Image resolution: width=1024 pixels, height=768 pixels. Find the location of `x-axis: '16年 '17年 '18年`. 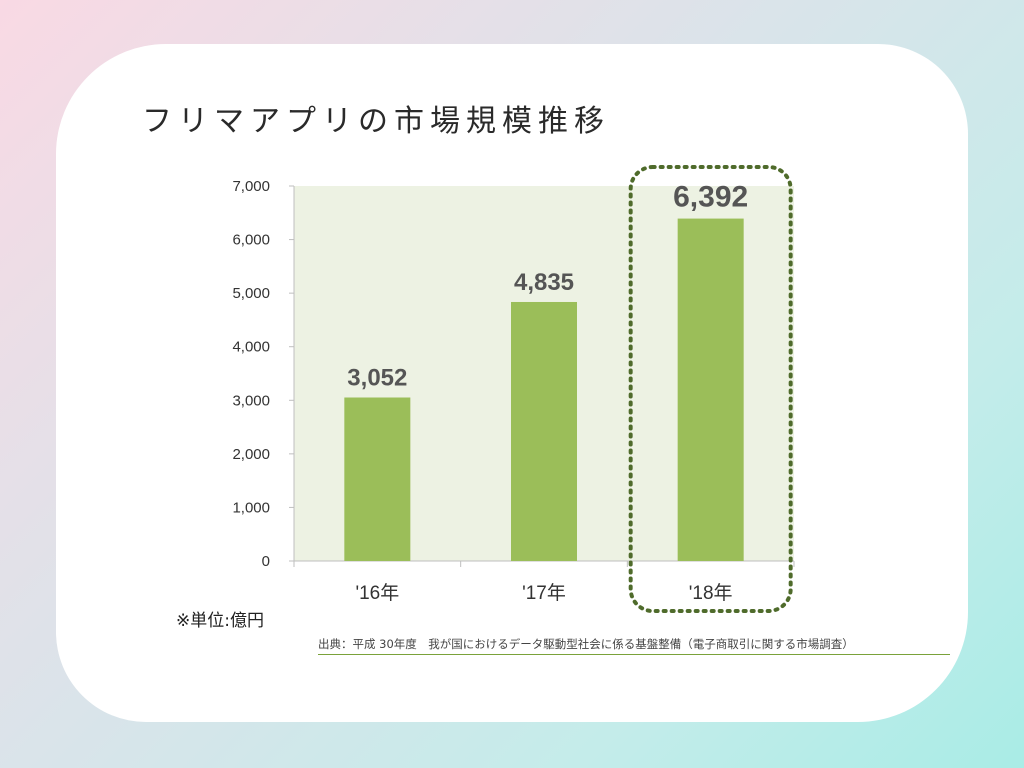

x-axis: '16年 '17年 '18年 is located at coordinates (544, 582).